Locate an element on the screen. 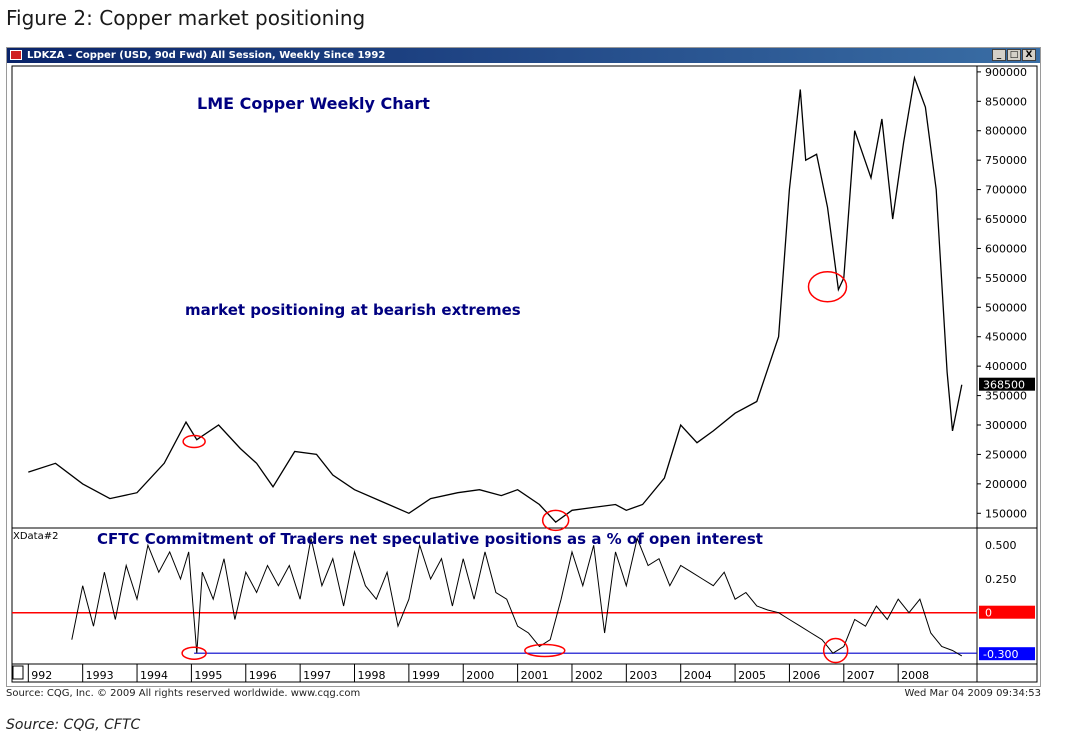  timestamp-footer: Wed Mar 04 2009 09:34:53 is located at coordinates (972, 693).